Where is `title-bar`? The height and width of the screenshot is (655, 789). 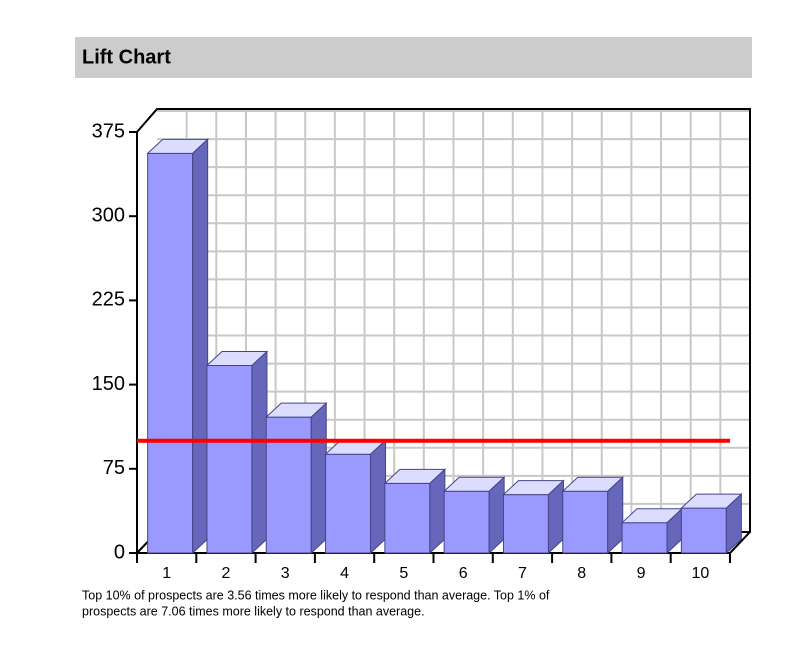 title-bar is located at coordinates (413, 57).